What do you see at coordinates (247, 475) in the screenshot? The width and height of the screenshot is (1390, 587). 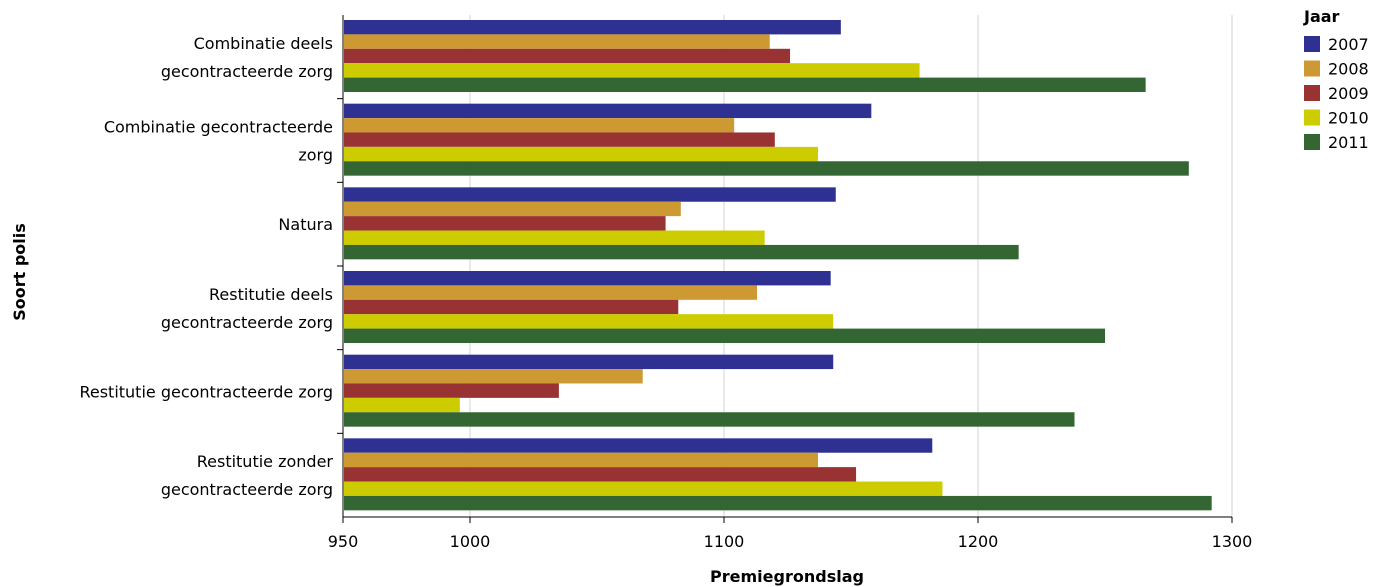 I see `y-tick-label: Restitutie zonder gecontracteerde zorg` at bounding box center [247, 475].